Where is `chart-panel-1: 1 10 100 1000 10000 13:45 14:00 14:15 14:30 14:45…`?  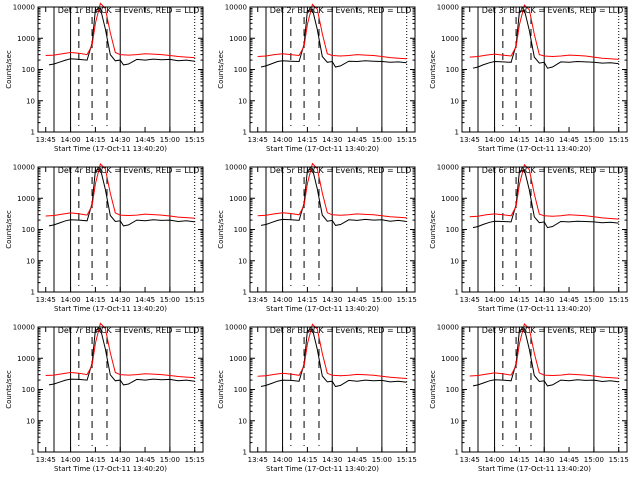 chart-panel-1: 1 10 100 1000 10000 13:45 14:00 14:15 14:30 14:45… is located at coordinates (105, 77).